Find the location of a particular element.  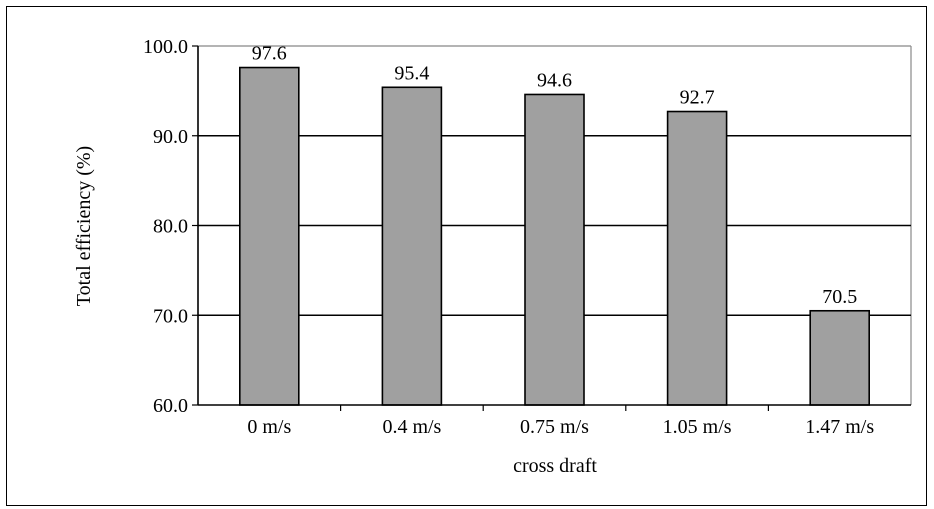

y-tick-label: 100.0 is located at coordinates (165, 47).